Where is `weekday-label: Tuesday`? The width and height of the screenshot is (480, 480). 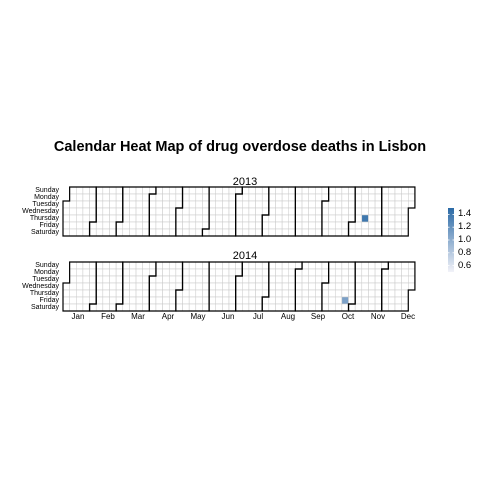 weekday-label: Tuesday is located at coordinates (45, 279).